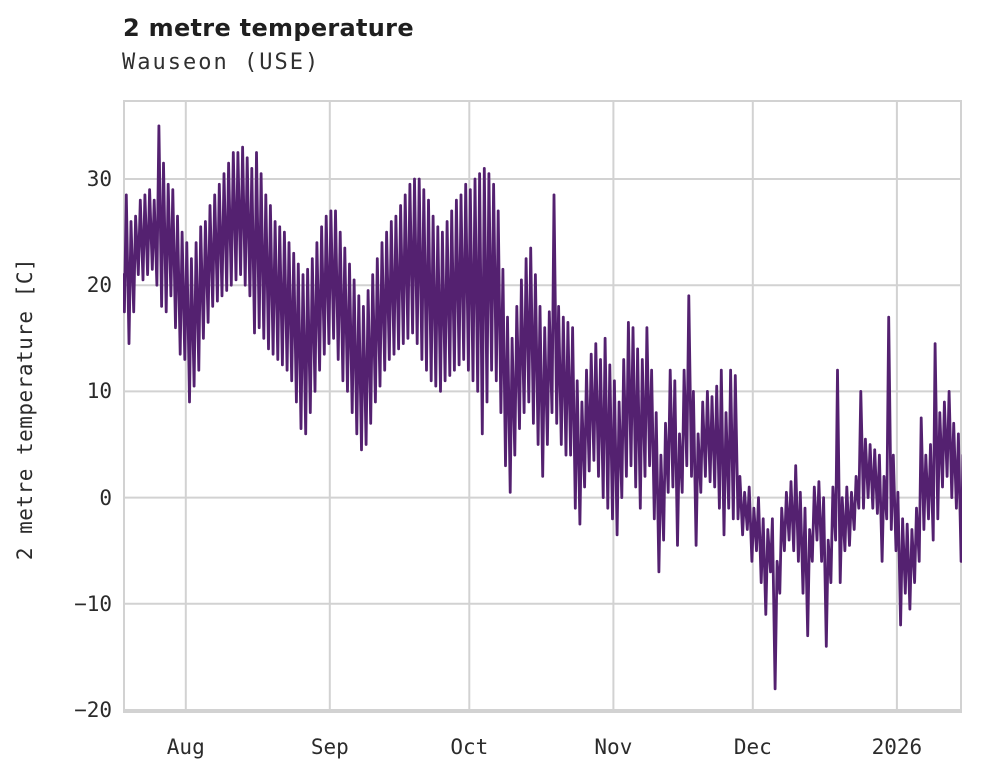 Image resolution: width=981 pixels, height=782 pixels. I want to click on y-tick-label: 0, so click(105, 497).